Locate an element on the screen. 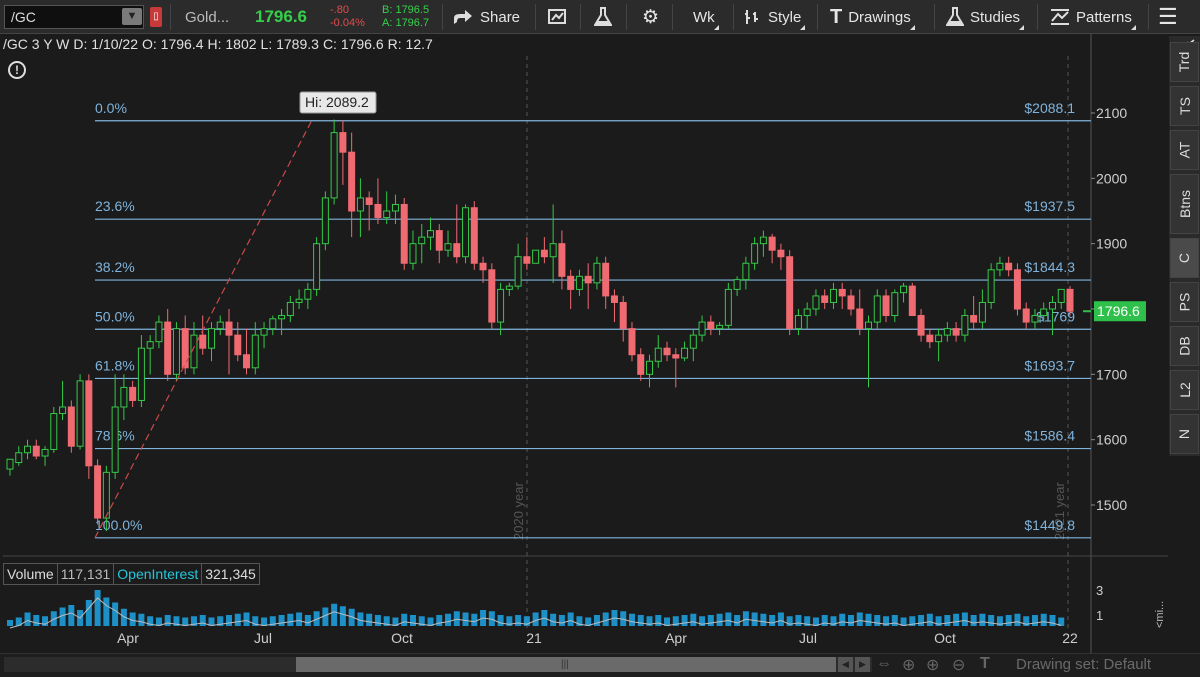 The height and width of the screenshot is (677, 1200). volume-label: Volume is located at coordinates (30, 574).